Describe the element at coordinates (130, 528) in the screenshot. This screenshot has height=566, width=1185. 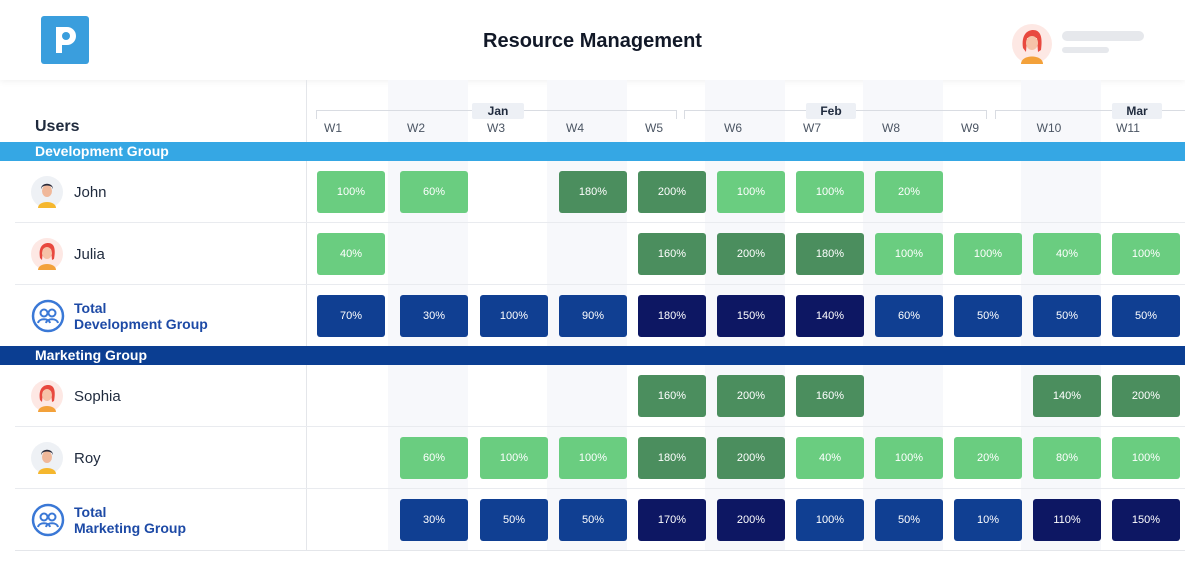
I see `total-label-line2: Marketing Group` at that location.